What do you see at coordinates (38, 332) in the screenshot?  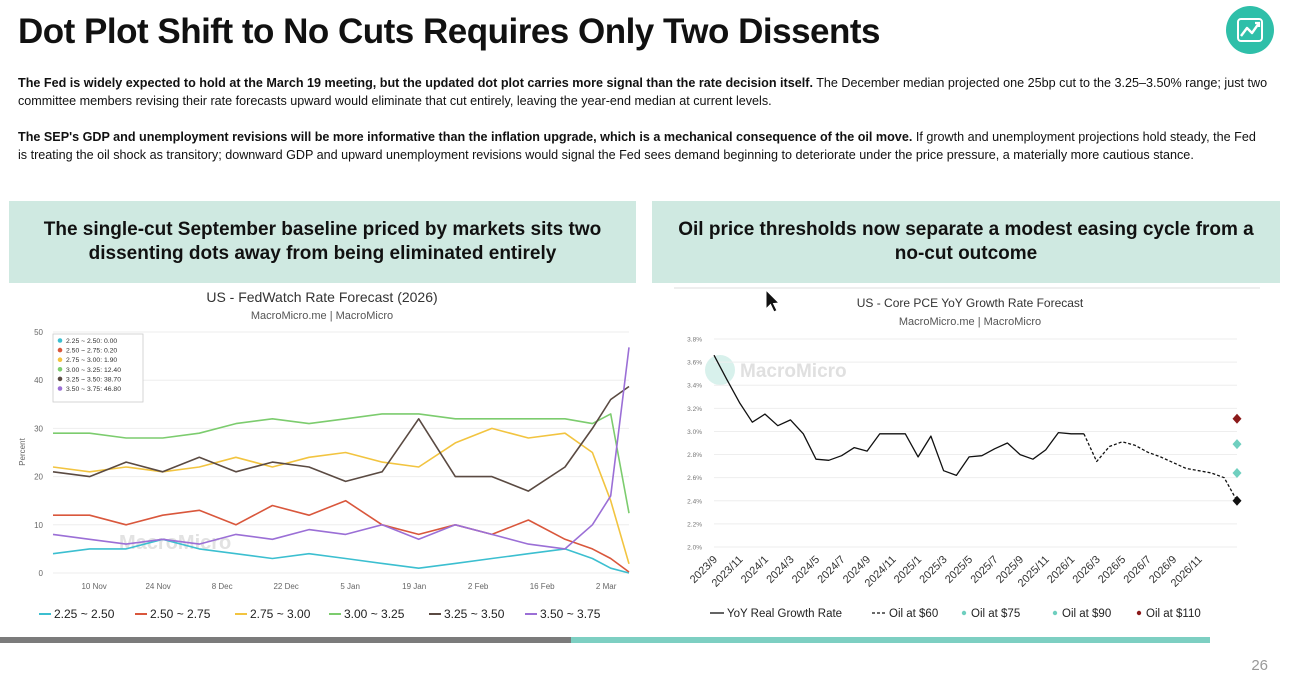 I see `y-tick-label: 50` at bounding box center [38, 332].